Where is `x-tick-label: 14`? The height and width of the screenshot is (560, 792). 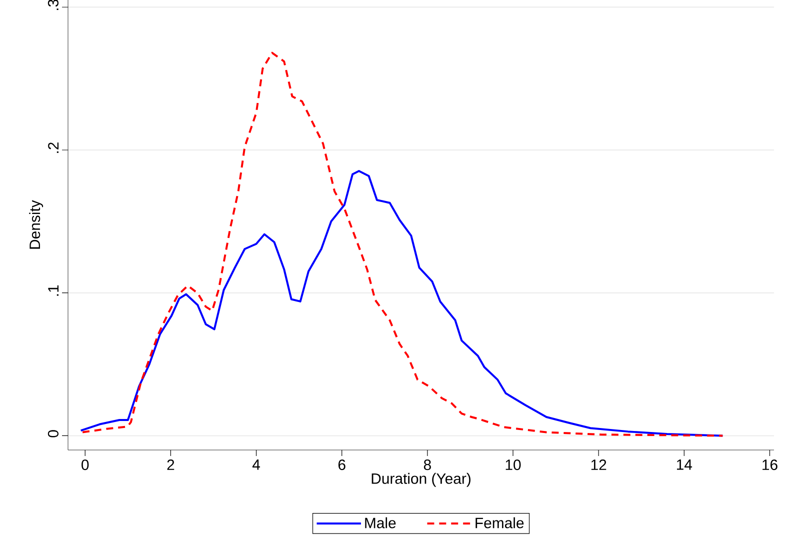 x-tick-label: 14 is located at coordinates (684, 465).